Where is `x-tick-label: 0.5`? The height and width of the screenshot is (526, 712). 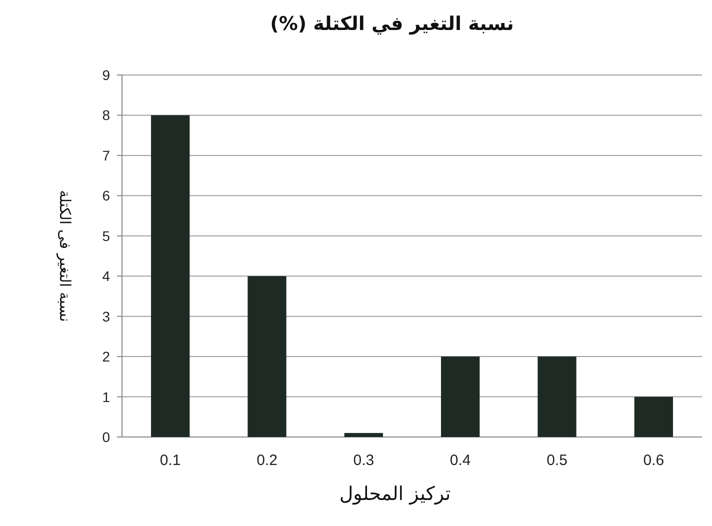
x-tick-label: 0.5 is located at coordinates (557, 460).